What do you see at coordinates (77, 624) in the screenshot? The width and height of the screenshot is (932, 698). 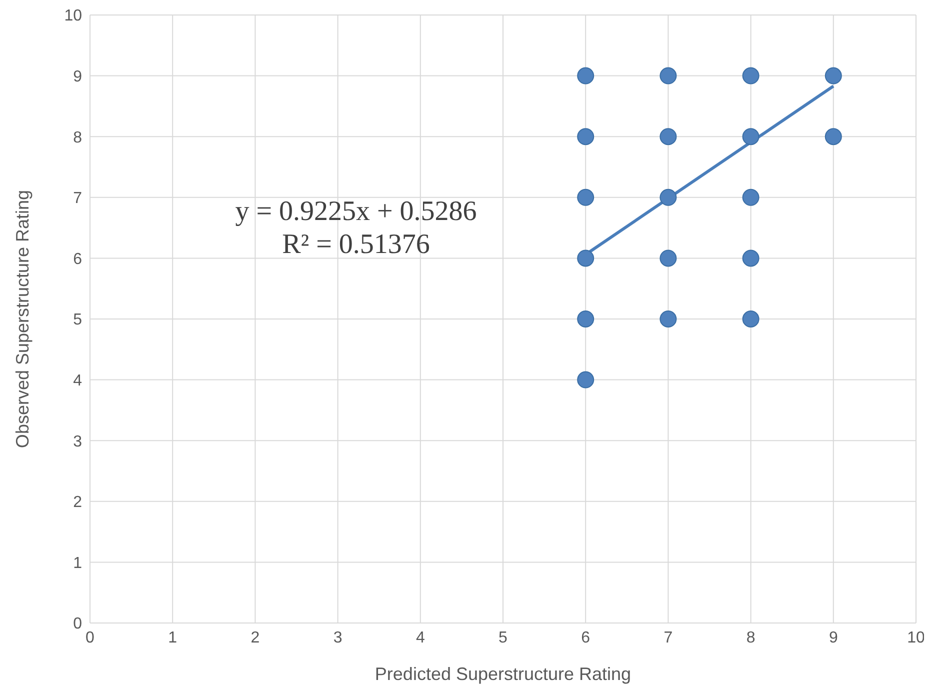 I see `y-tick-label: 0` at bounding box center [77, 624].